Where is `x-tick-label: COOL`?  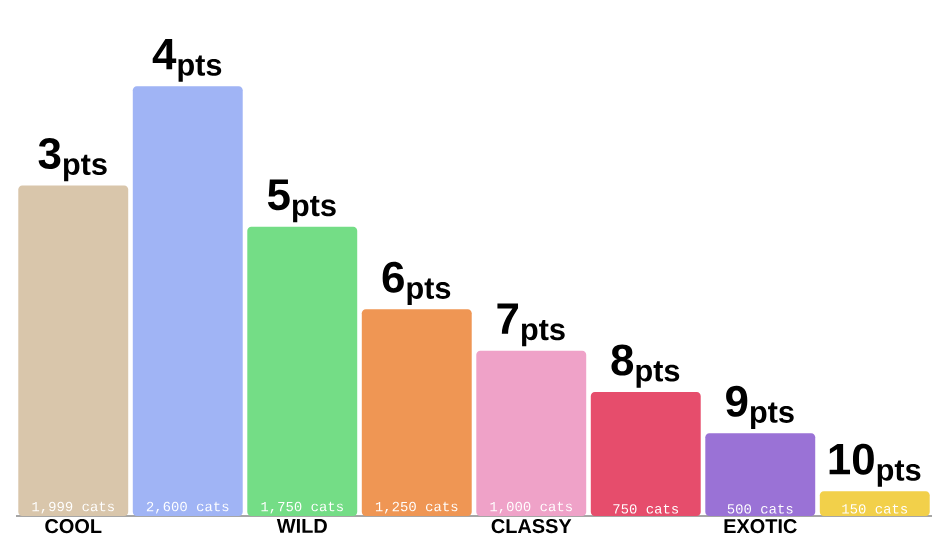 x-tick-label: COOL is located at coordinates (73, 526).